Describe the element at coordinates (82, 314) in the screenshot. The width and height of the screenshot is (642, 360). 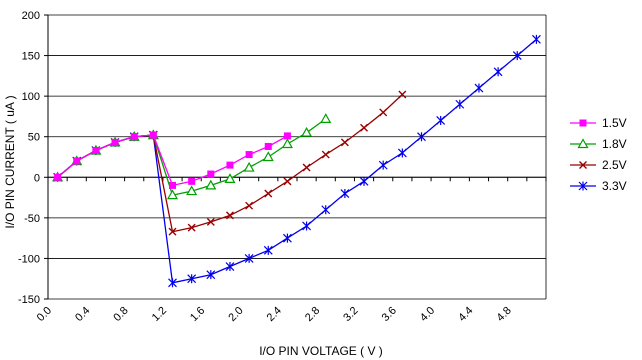
I see `x-tick-label: 0.4` at that location.